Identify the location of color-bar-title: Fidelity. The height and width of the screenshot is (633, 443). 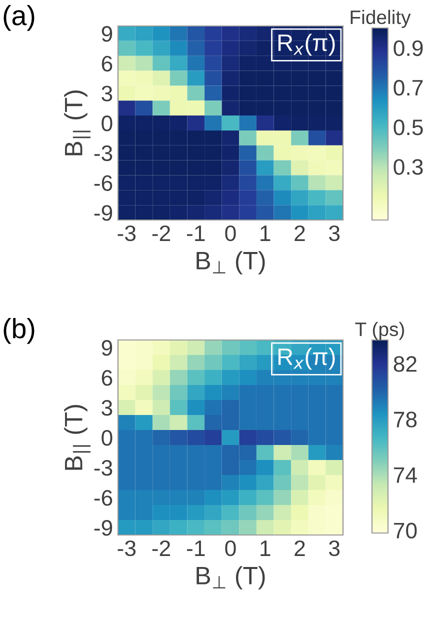
(380, 19).